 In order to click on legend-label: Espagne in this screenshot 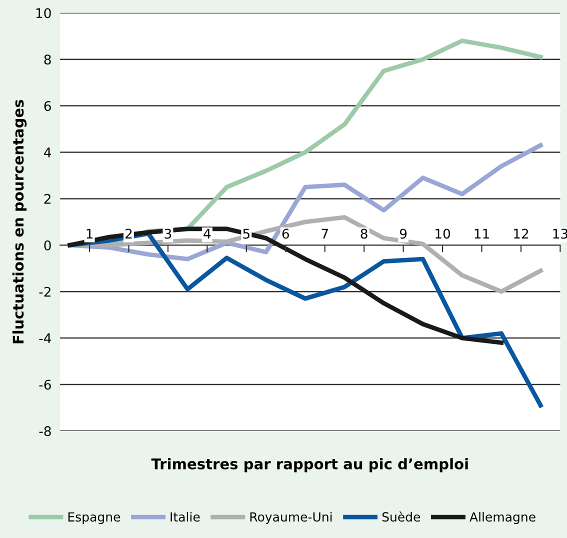, I will do `click(94, 518)`.